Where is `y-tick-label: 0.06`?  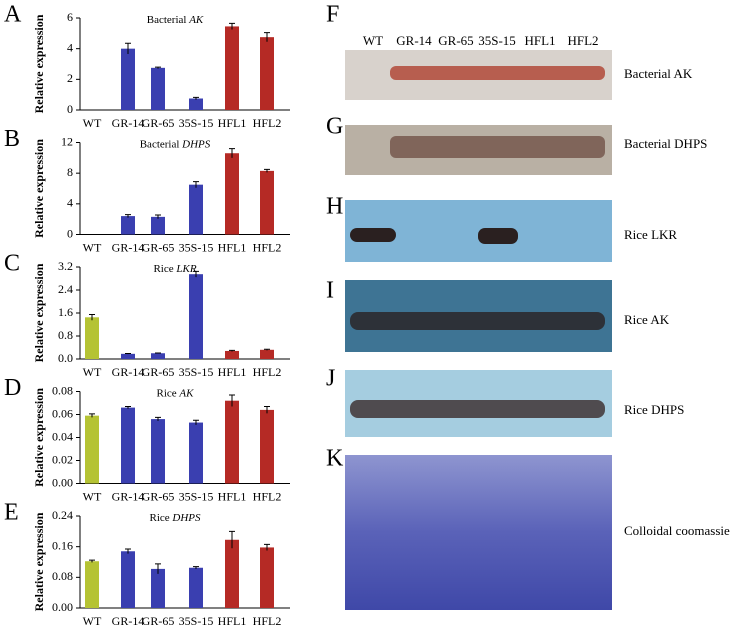
y-tick-label: 0.06 is located at coordinates (62, 413).